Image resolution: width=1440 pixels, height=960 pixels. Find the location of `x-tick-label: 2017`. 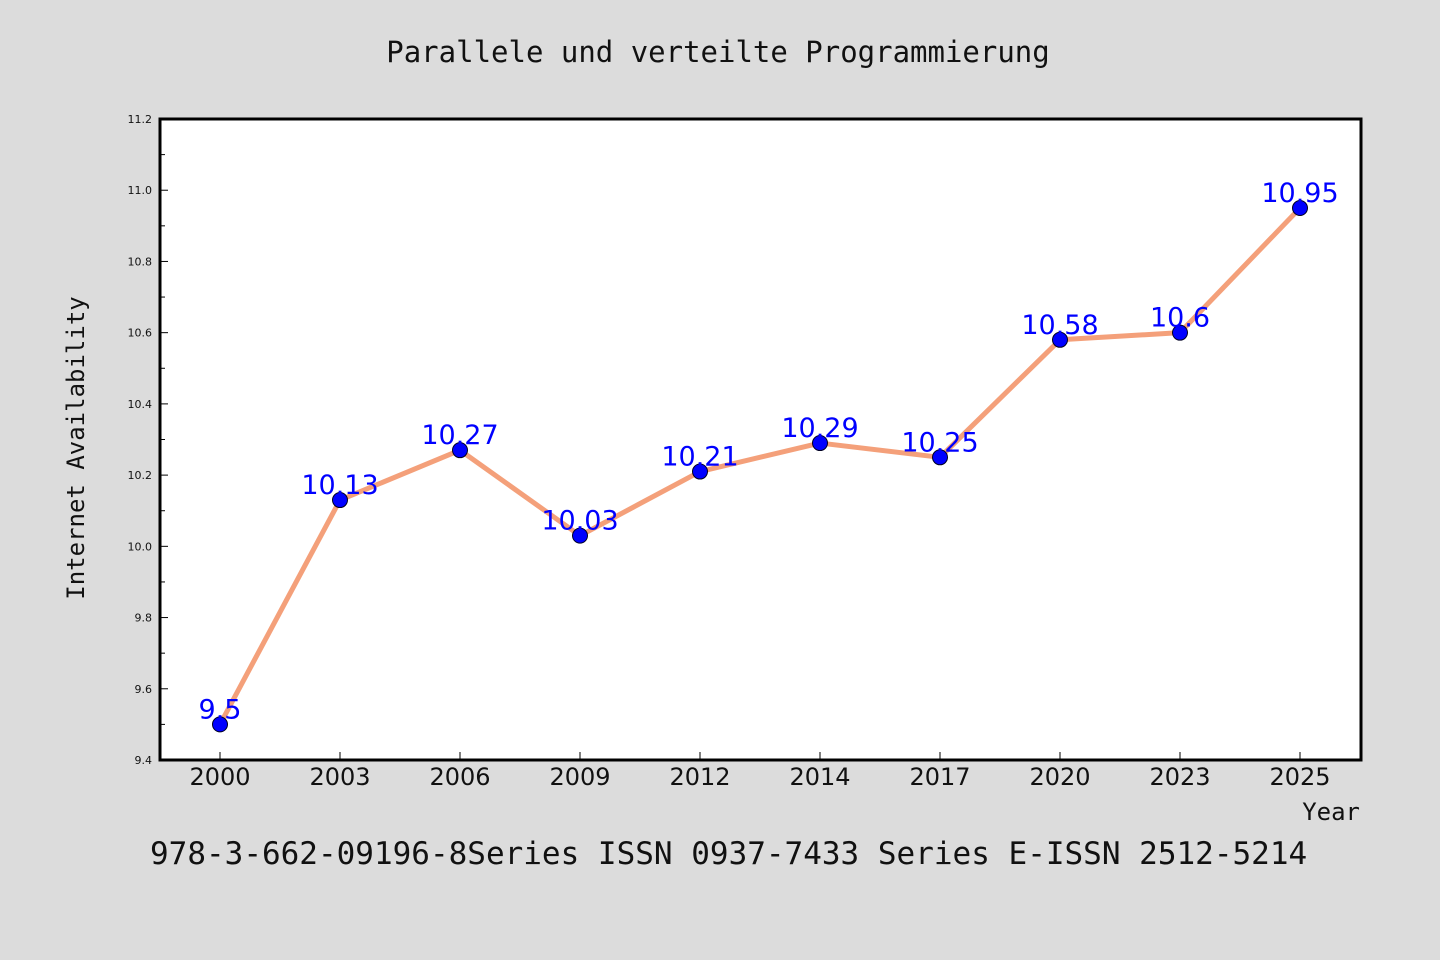

x-tick-label: 2017 is located at coordinates (939, 777).